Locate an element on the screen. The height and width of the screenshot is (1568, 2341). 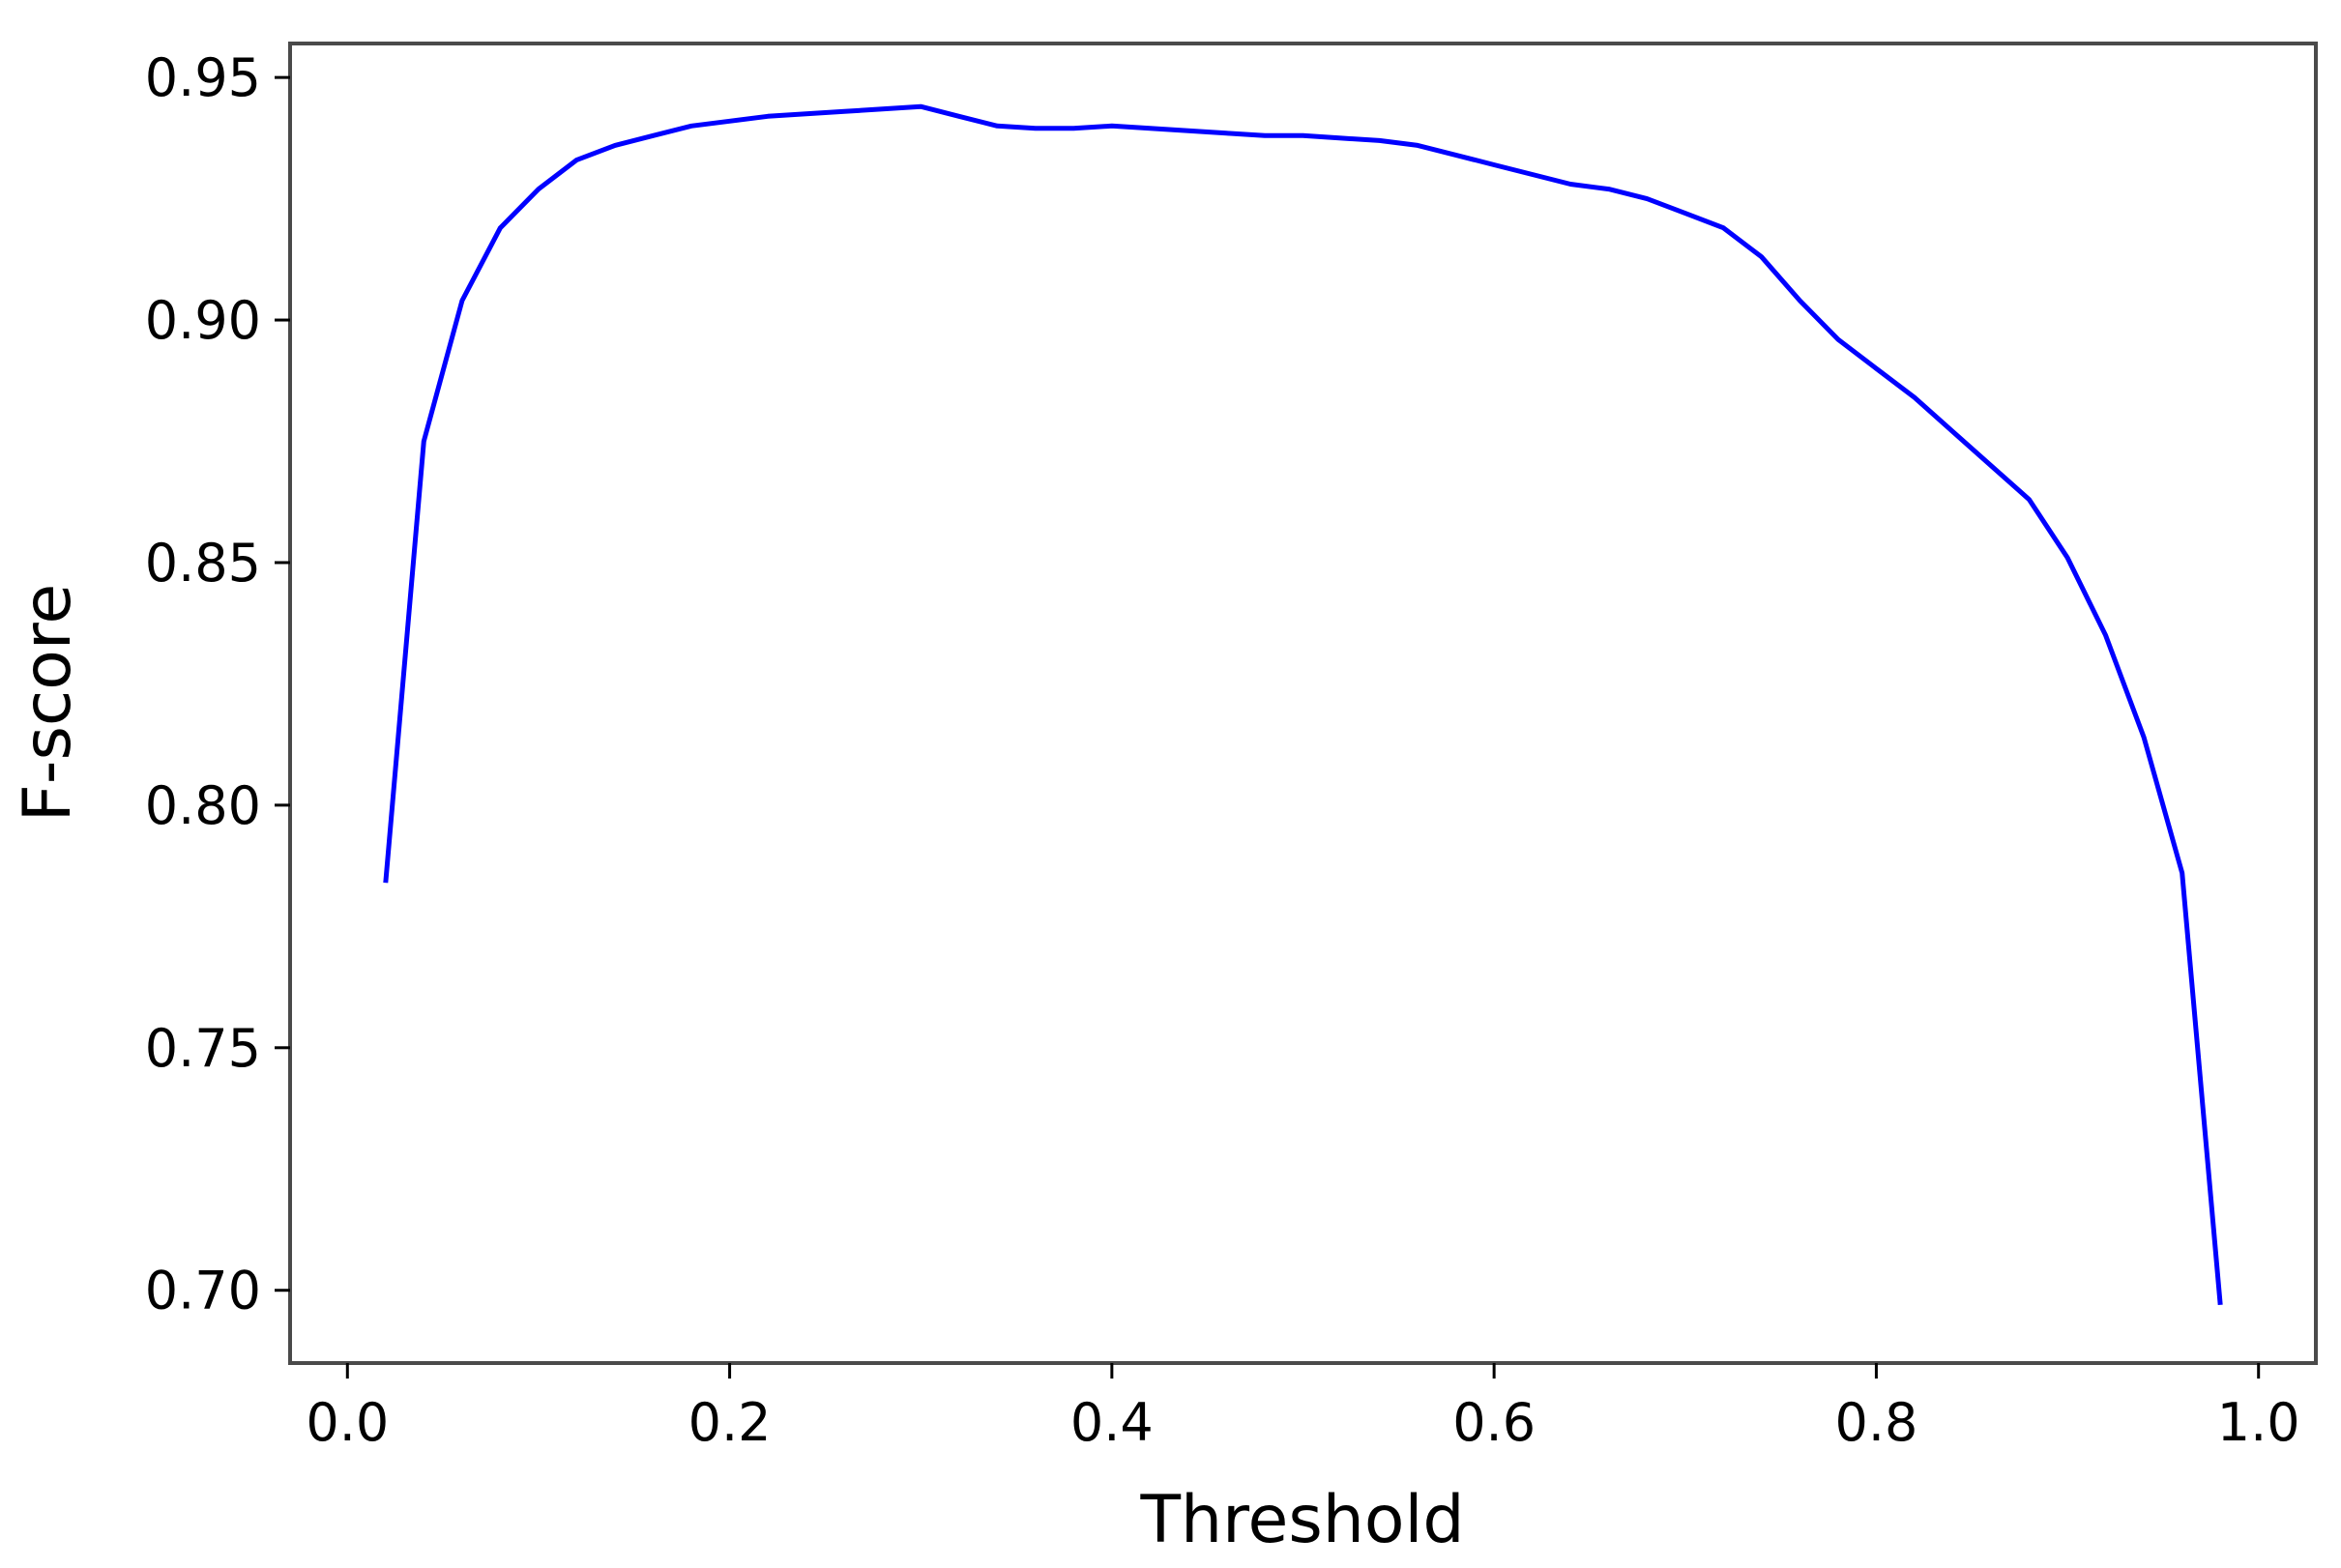
y-tick-label: 0.90 is located at coordinates (203, 320).